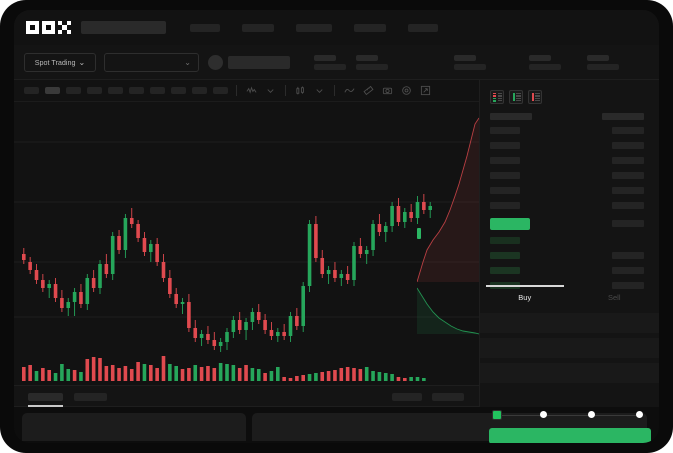  Describe the element at coordinates (615, 297) in the screenshot. I see `tab-sell: Sell` at that location.